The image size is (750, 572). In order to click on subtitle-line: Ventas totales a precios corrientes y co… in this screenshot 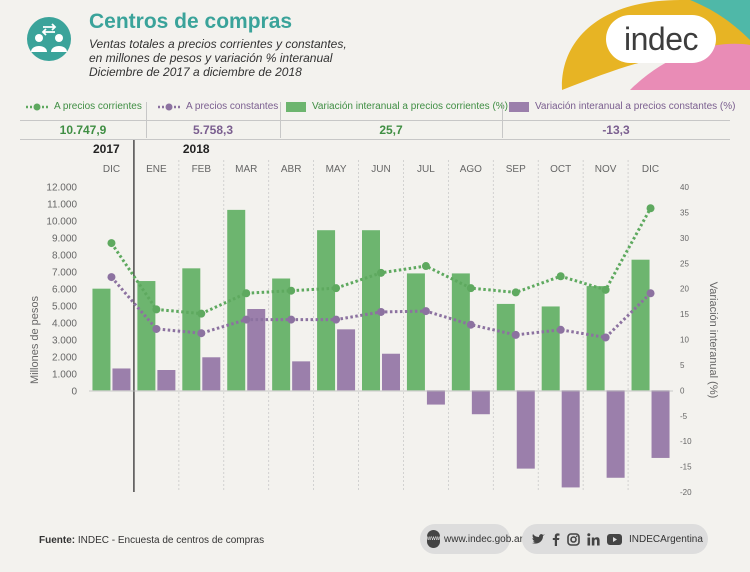, I will do `click(218, 44)`.